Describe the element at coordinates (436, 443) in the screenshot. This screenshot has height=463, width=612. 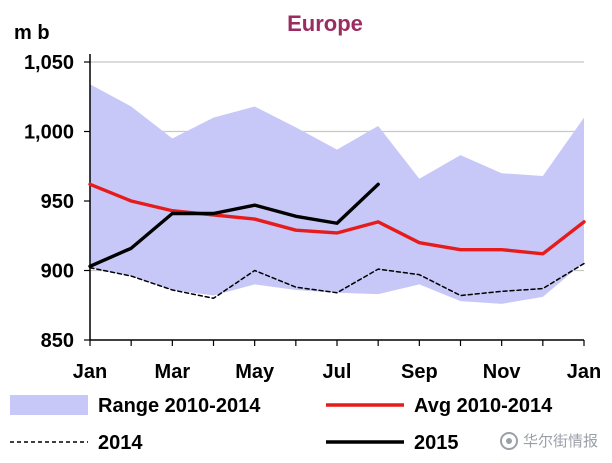
I see `legend-label: 2015` at that location.